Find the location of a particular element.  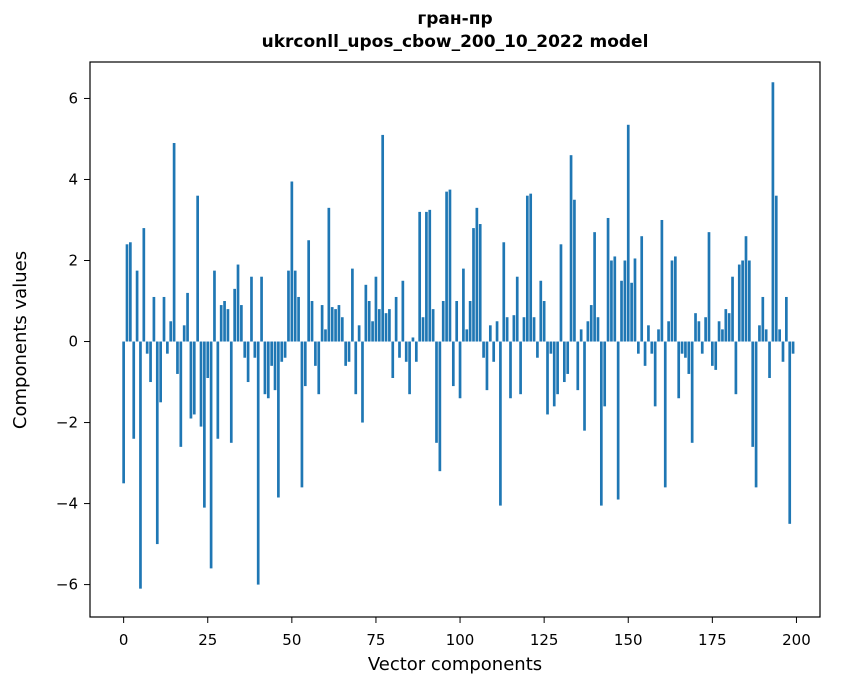

x-tick-label: 75 is located at coordinates (375, 640).